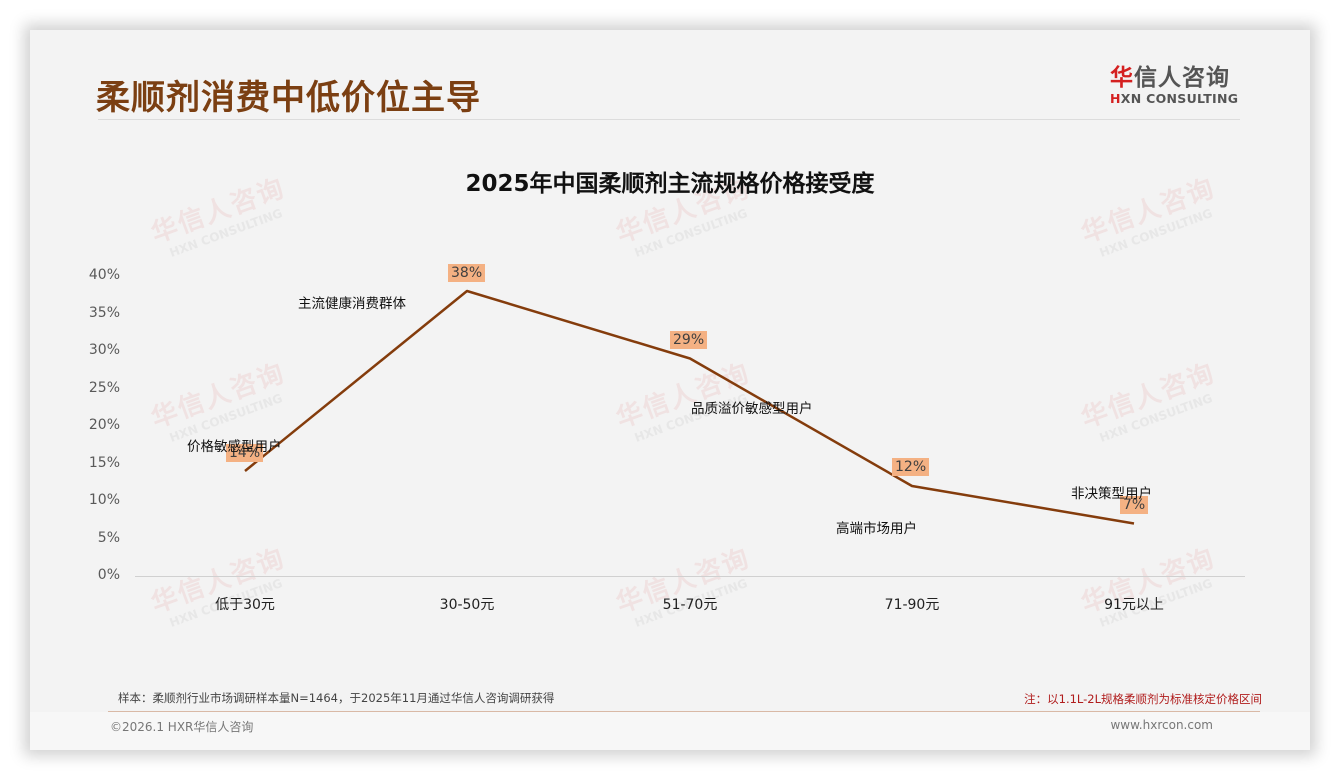  What do you see at coordinates (690, 605) in the screenshot?
I see `x-tick-label: 51-70元` at bounding box center [690, 605].